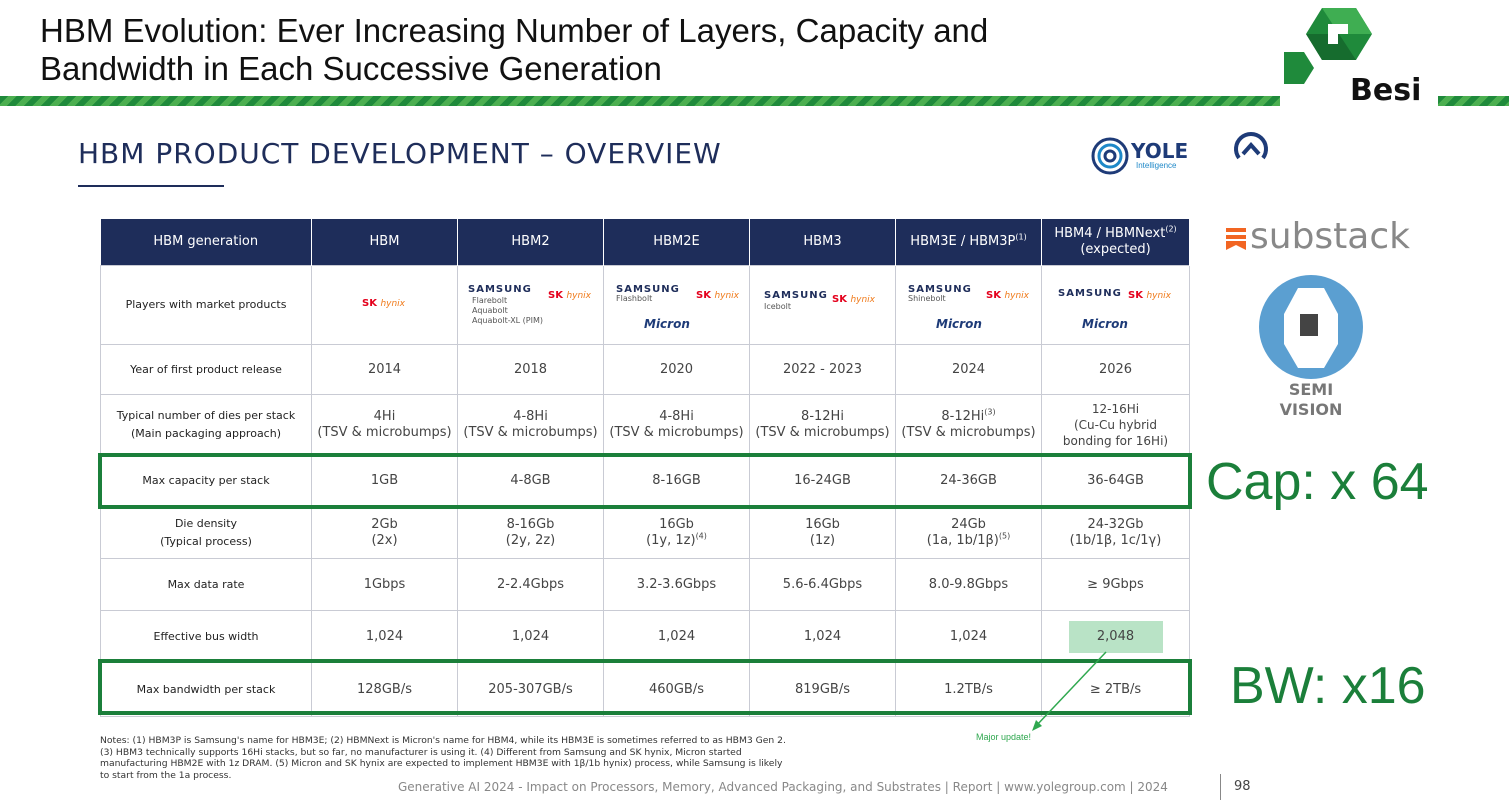 This screenshot has height=801, width=1509. Describe the element at coordinates (400, 153) in the screenshot. I see `slide-subtitle: HBM PRODUCT DEVELOPMENT – OVERVIEW` at that location.